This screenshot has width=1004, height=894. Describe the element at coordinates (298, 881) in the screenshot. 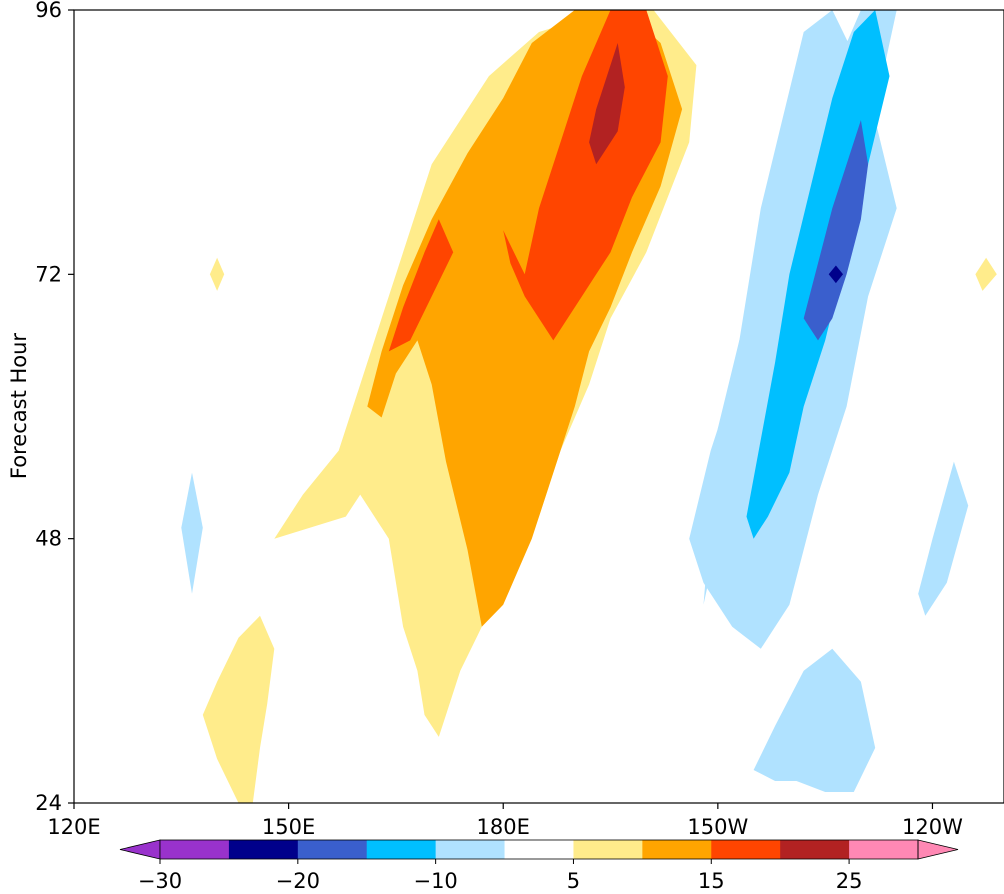

I see `colorbar-tick-label: −20` at that location.